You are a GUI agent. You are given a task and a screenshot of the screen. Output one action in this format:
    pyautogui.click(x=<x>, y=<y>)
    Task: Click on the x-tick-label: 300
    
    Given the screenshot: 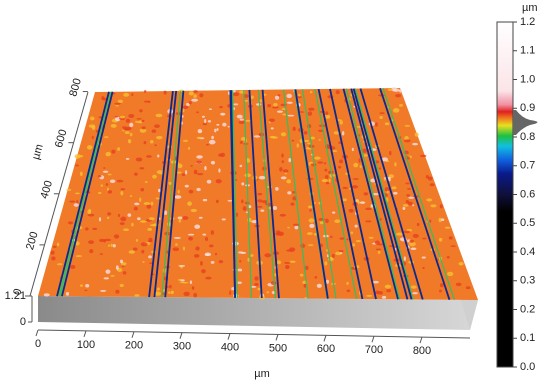 What is the action you would take?
    pyautogui.click(x=182, y=347)
    